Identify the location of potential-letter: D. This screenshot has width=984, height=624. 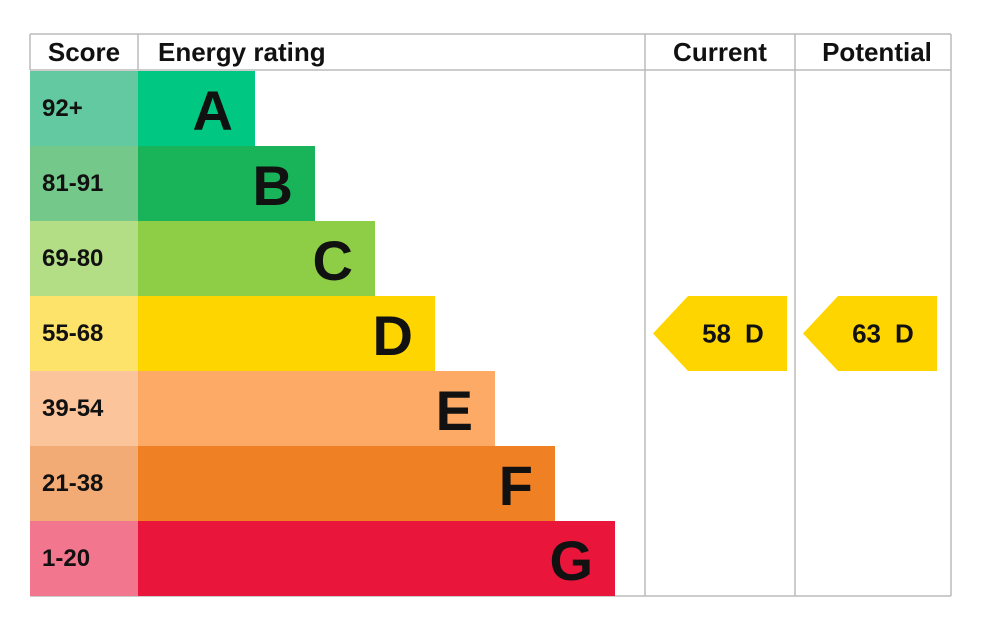
(904, 334).